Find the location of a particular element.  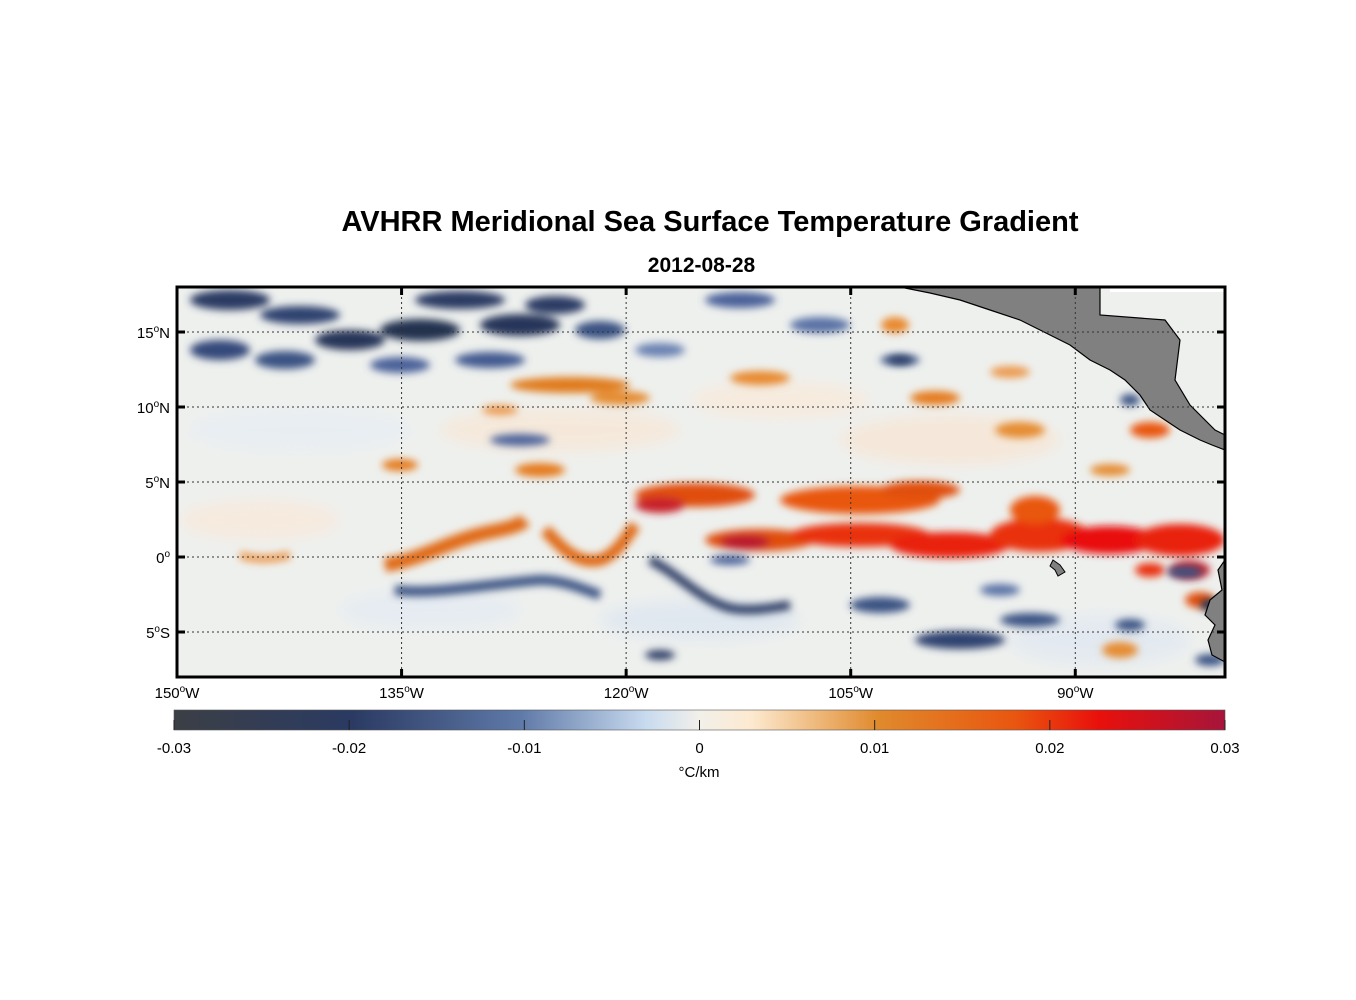

equatorial-warm-front is located at coordinates (731, 569).